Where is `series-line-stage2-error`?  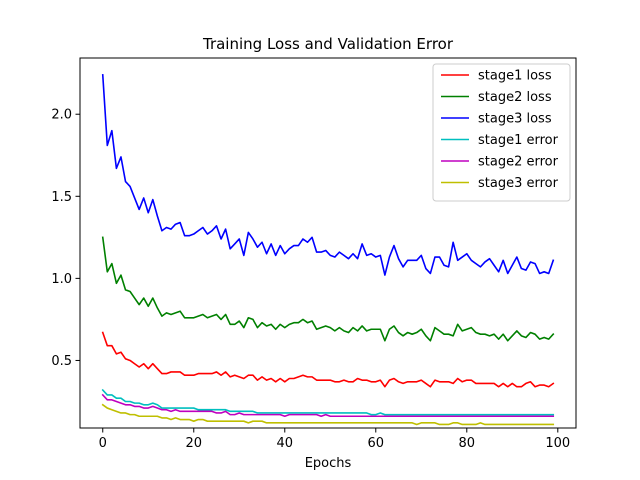 series-line-stage2-error is located at coordinates (328, 405).